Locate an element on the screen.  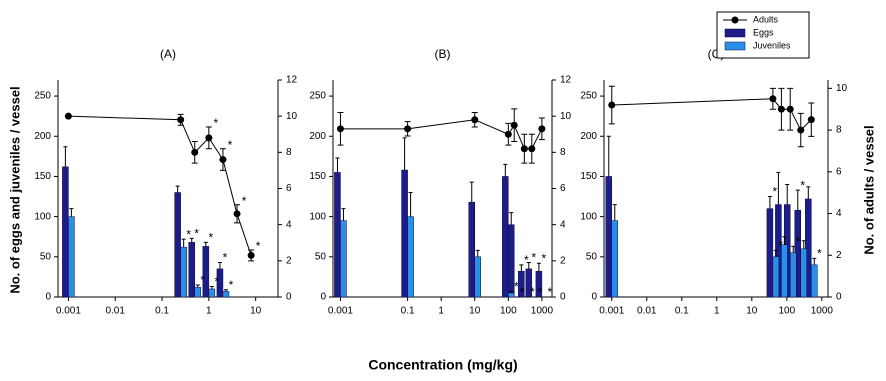
y2-tick-label: 4 is located at coordinates (563, 224).